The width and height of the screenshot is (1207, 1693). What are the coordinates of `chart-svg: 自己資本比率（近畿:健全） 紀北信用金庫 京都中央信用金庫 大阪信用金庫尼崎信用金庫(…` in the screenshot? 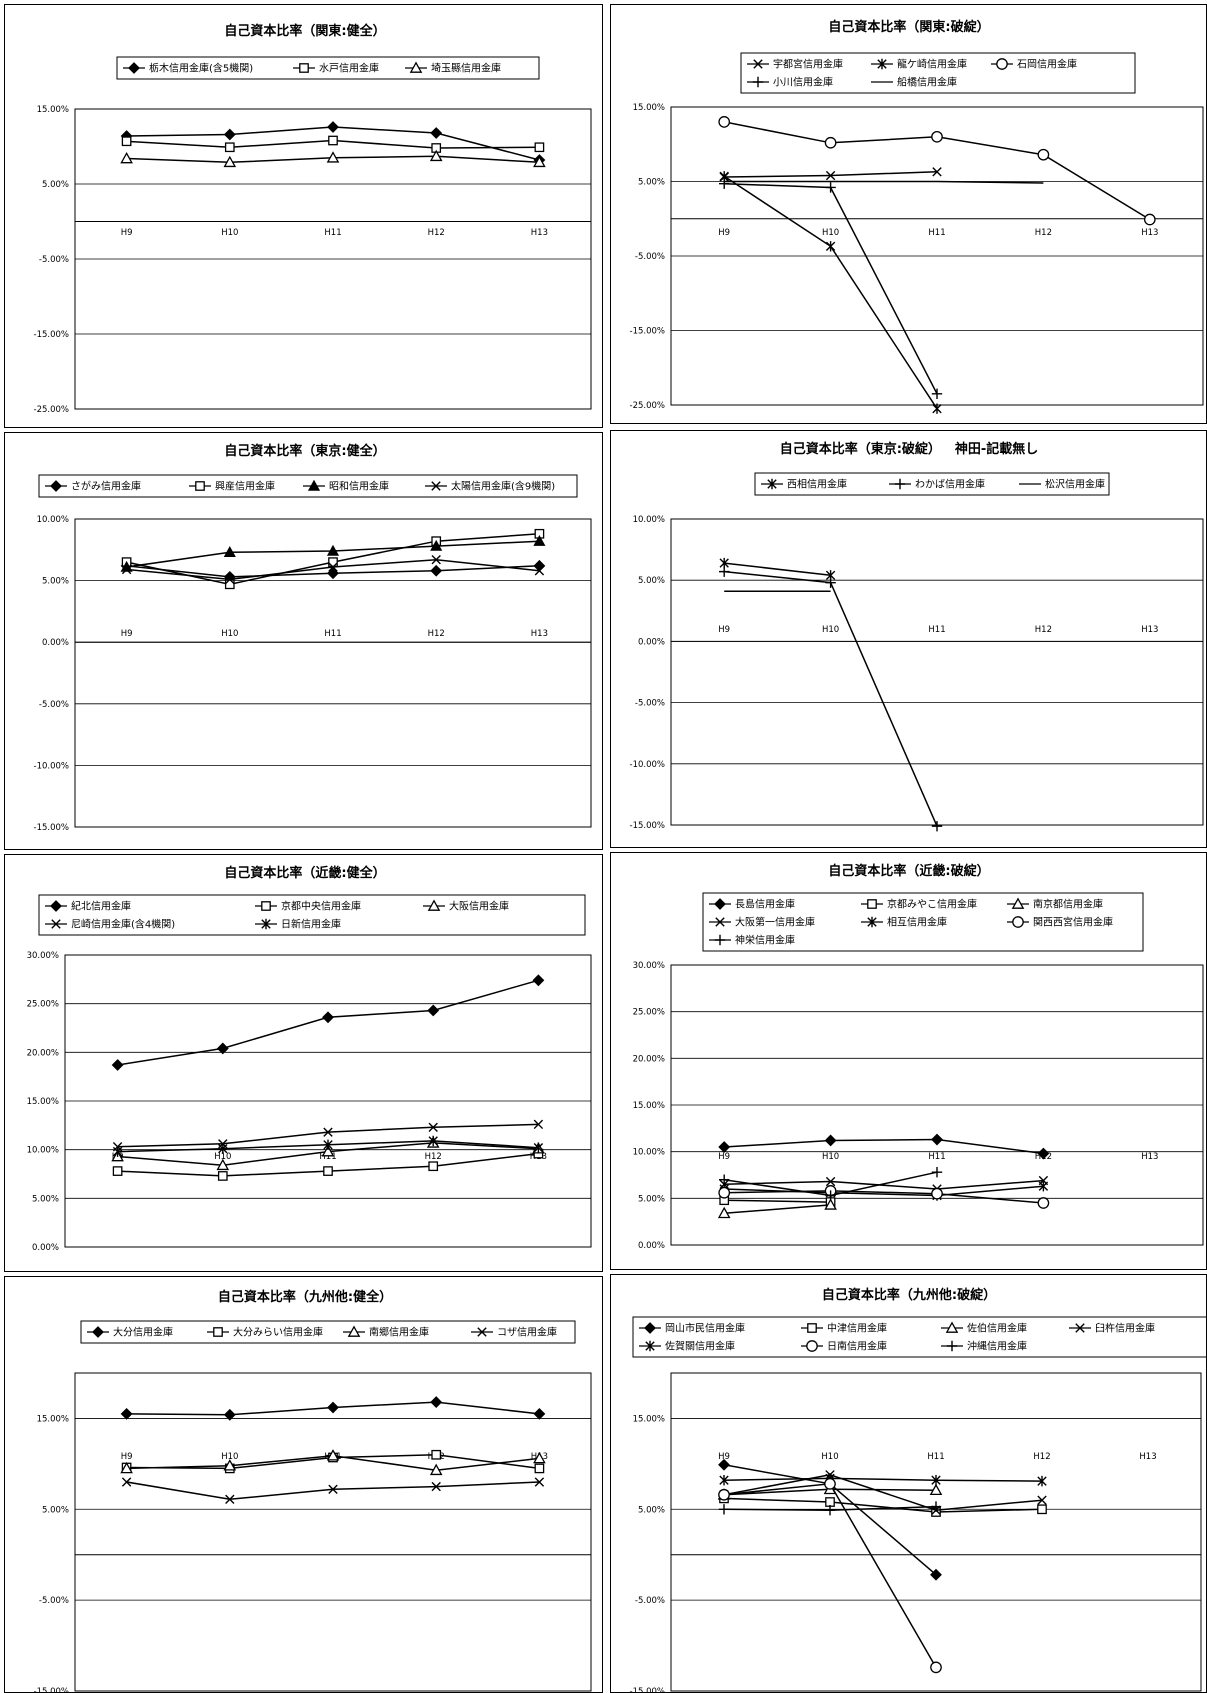 It's located at (309, 1059).